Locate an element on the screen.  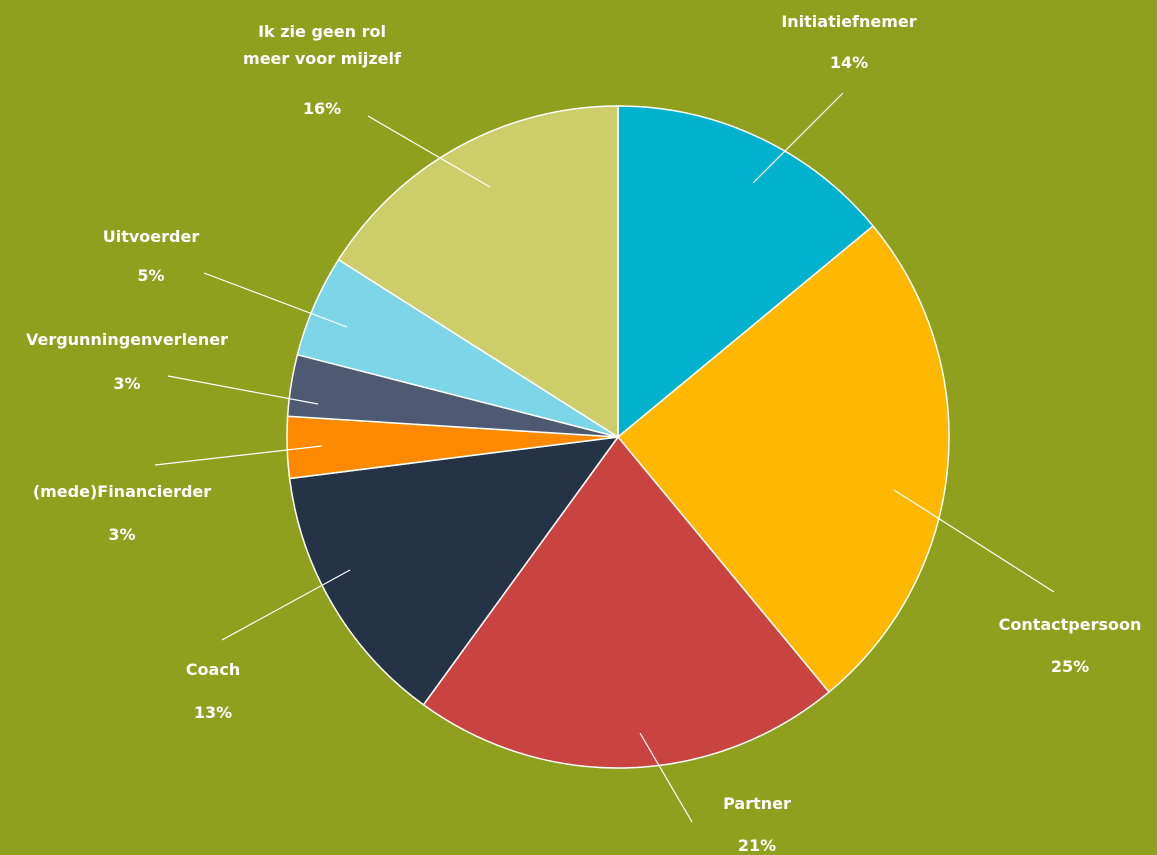
slice-percent-label: 16% is located at coordinates (322, 108).